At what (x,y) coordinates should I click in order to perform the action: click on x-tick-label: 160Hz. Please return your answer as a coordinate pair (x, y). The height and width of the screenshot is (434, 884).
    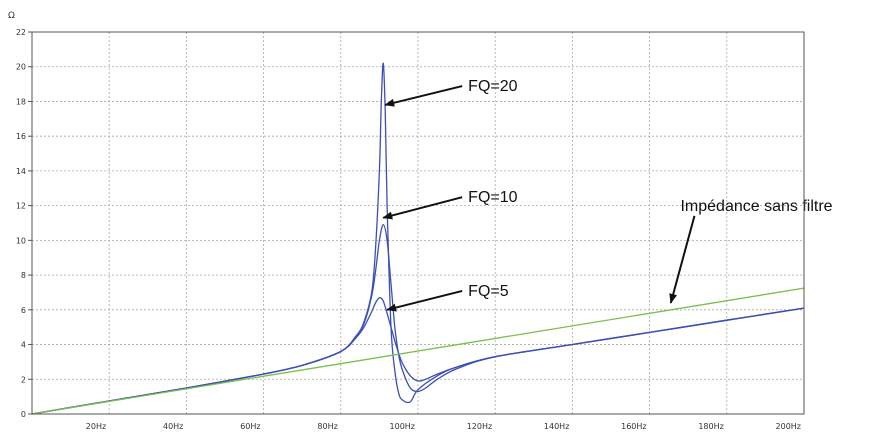
    Looking at the image, I should click on (633, 426).